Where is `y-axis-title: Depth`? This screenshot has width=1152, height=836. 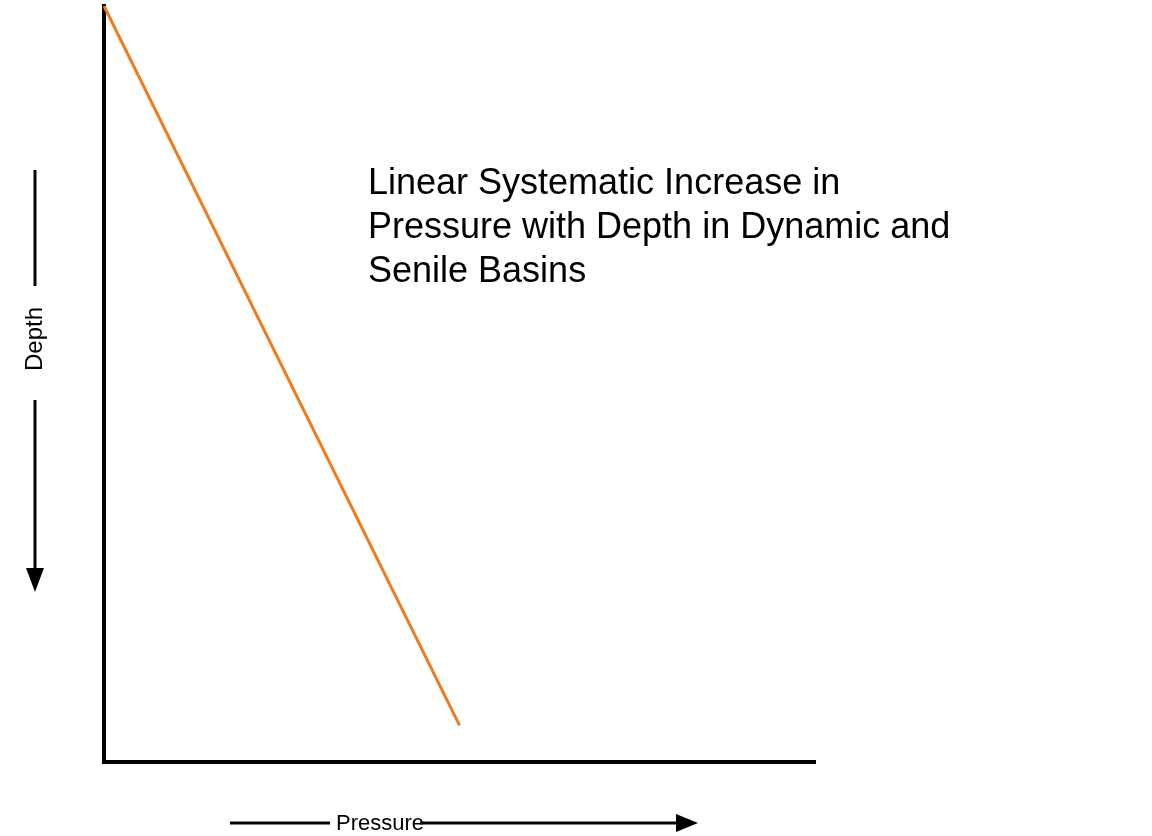 y-axis-title: Depth is located at coordinates (34, 340).